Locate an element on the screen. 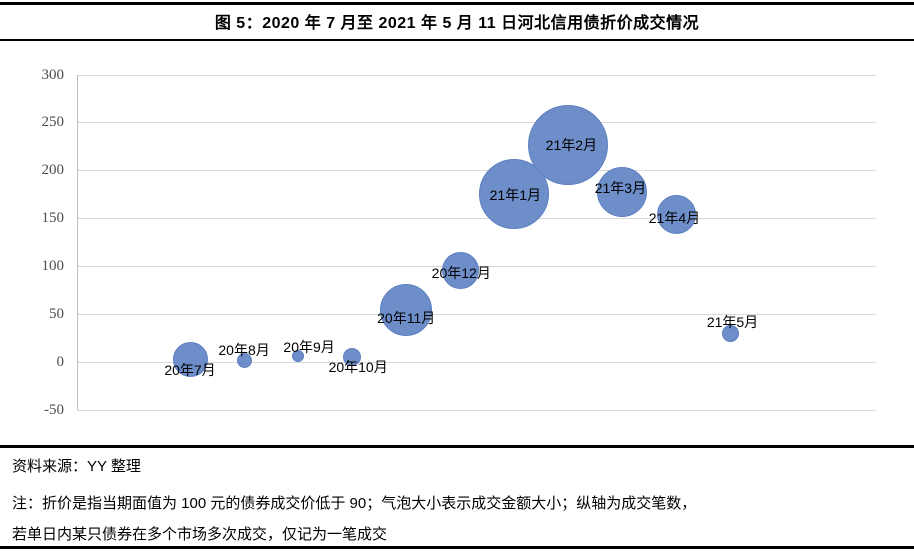  bubble-label-20年10月: 20年10月 is located at coordinates (358, 367).